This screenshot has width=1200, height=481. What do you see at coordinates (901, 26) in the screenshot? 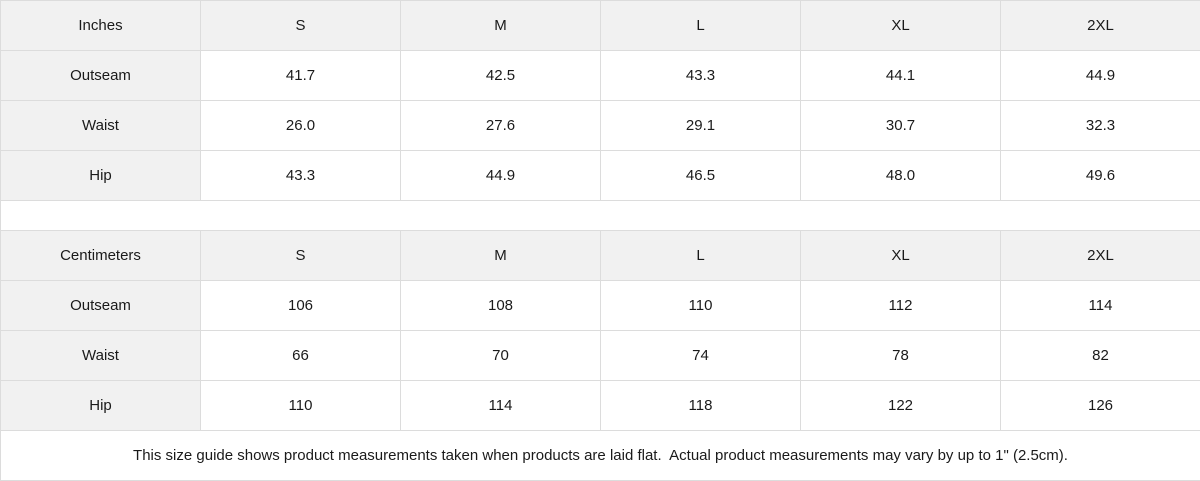
I see `inches-column-header-xl: XL` at bounding box center [901, 26].